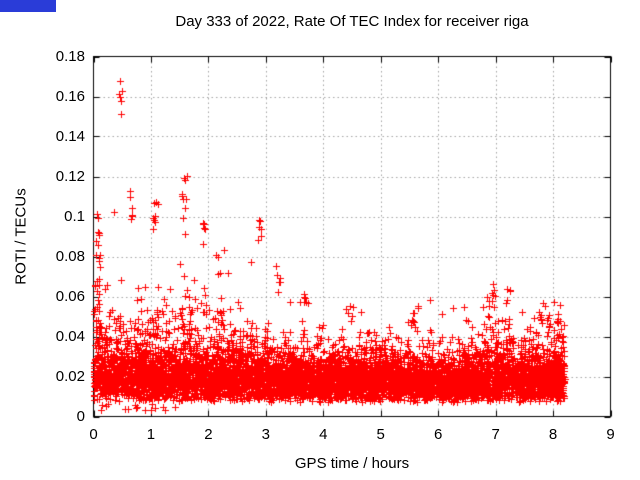 The image size is (640, 480). What do you see at coordinates (21, 236) in the screenshot?
I see `y-axis-label: ROTI / TECUs` at bounding box center [21, 236].